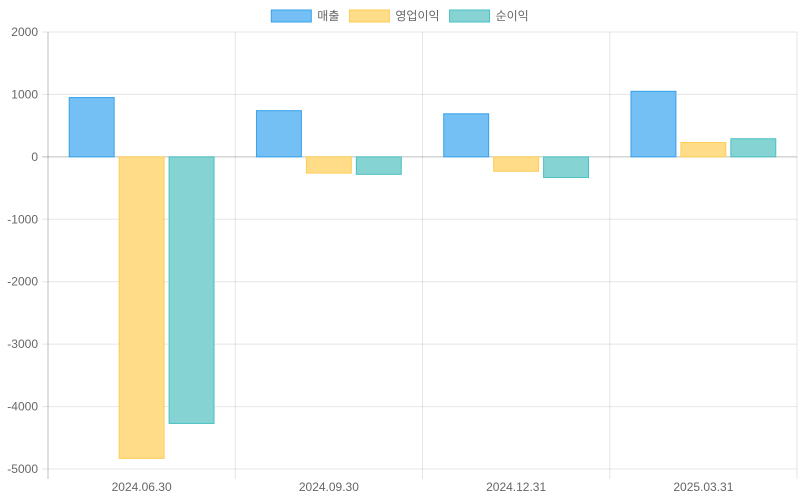 This screenshot has width=800, height=500. Describe the element at coordinates (22, 219) in the screenshot. I see `y-tick-label: -1000` at that location.